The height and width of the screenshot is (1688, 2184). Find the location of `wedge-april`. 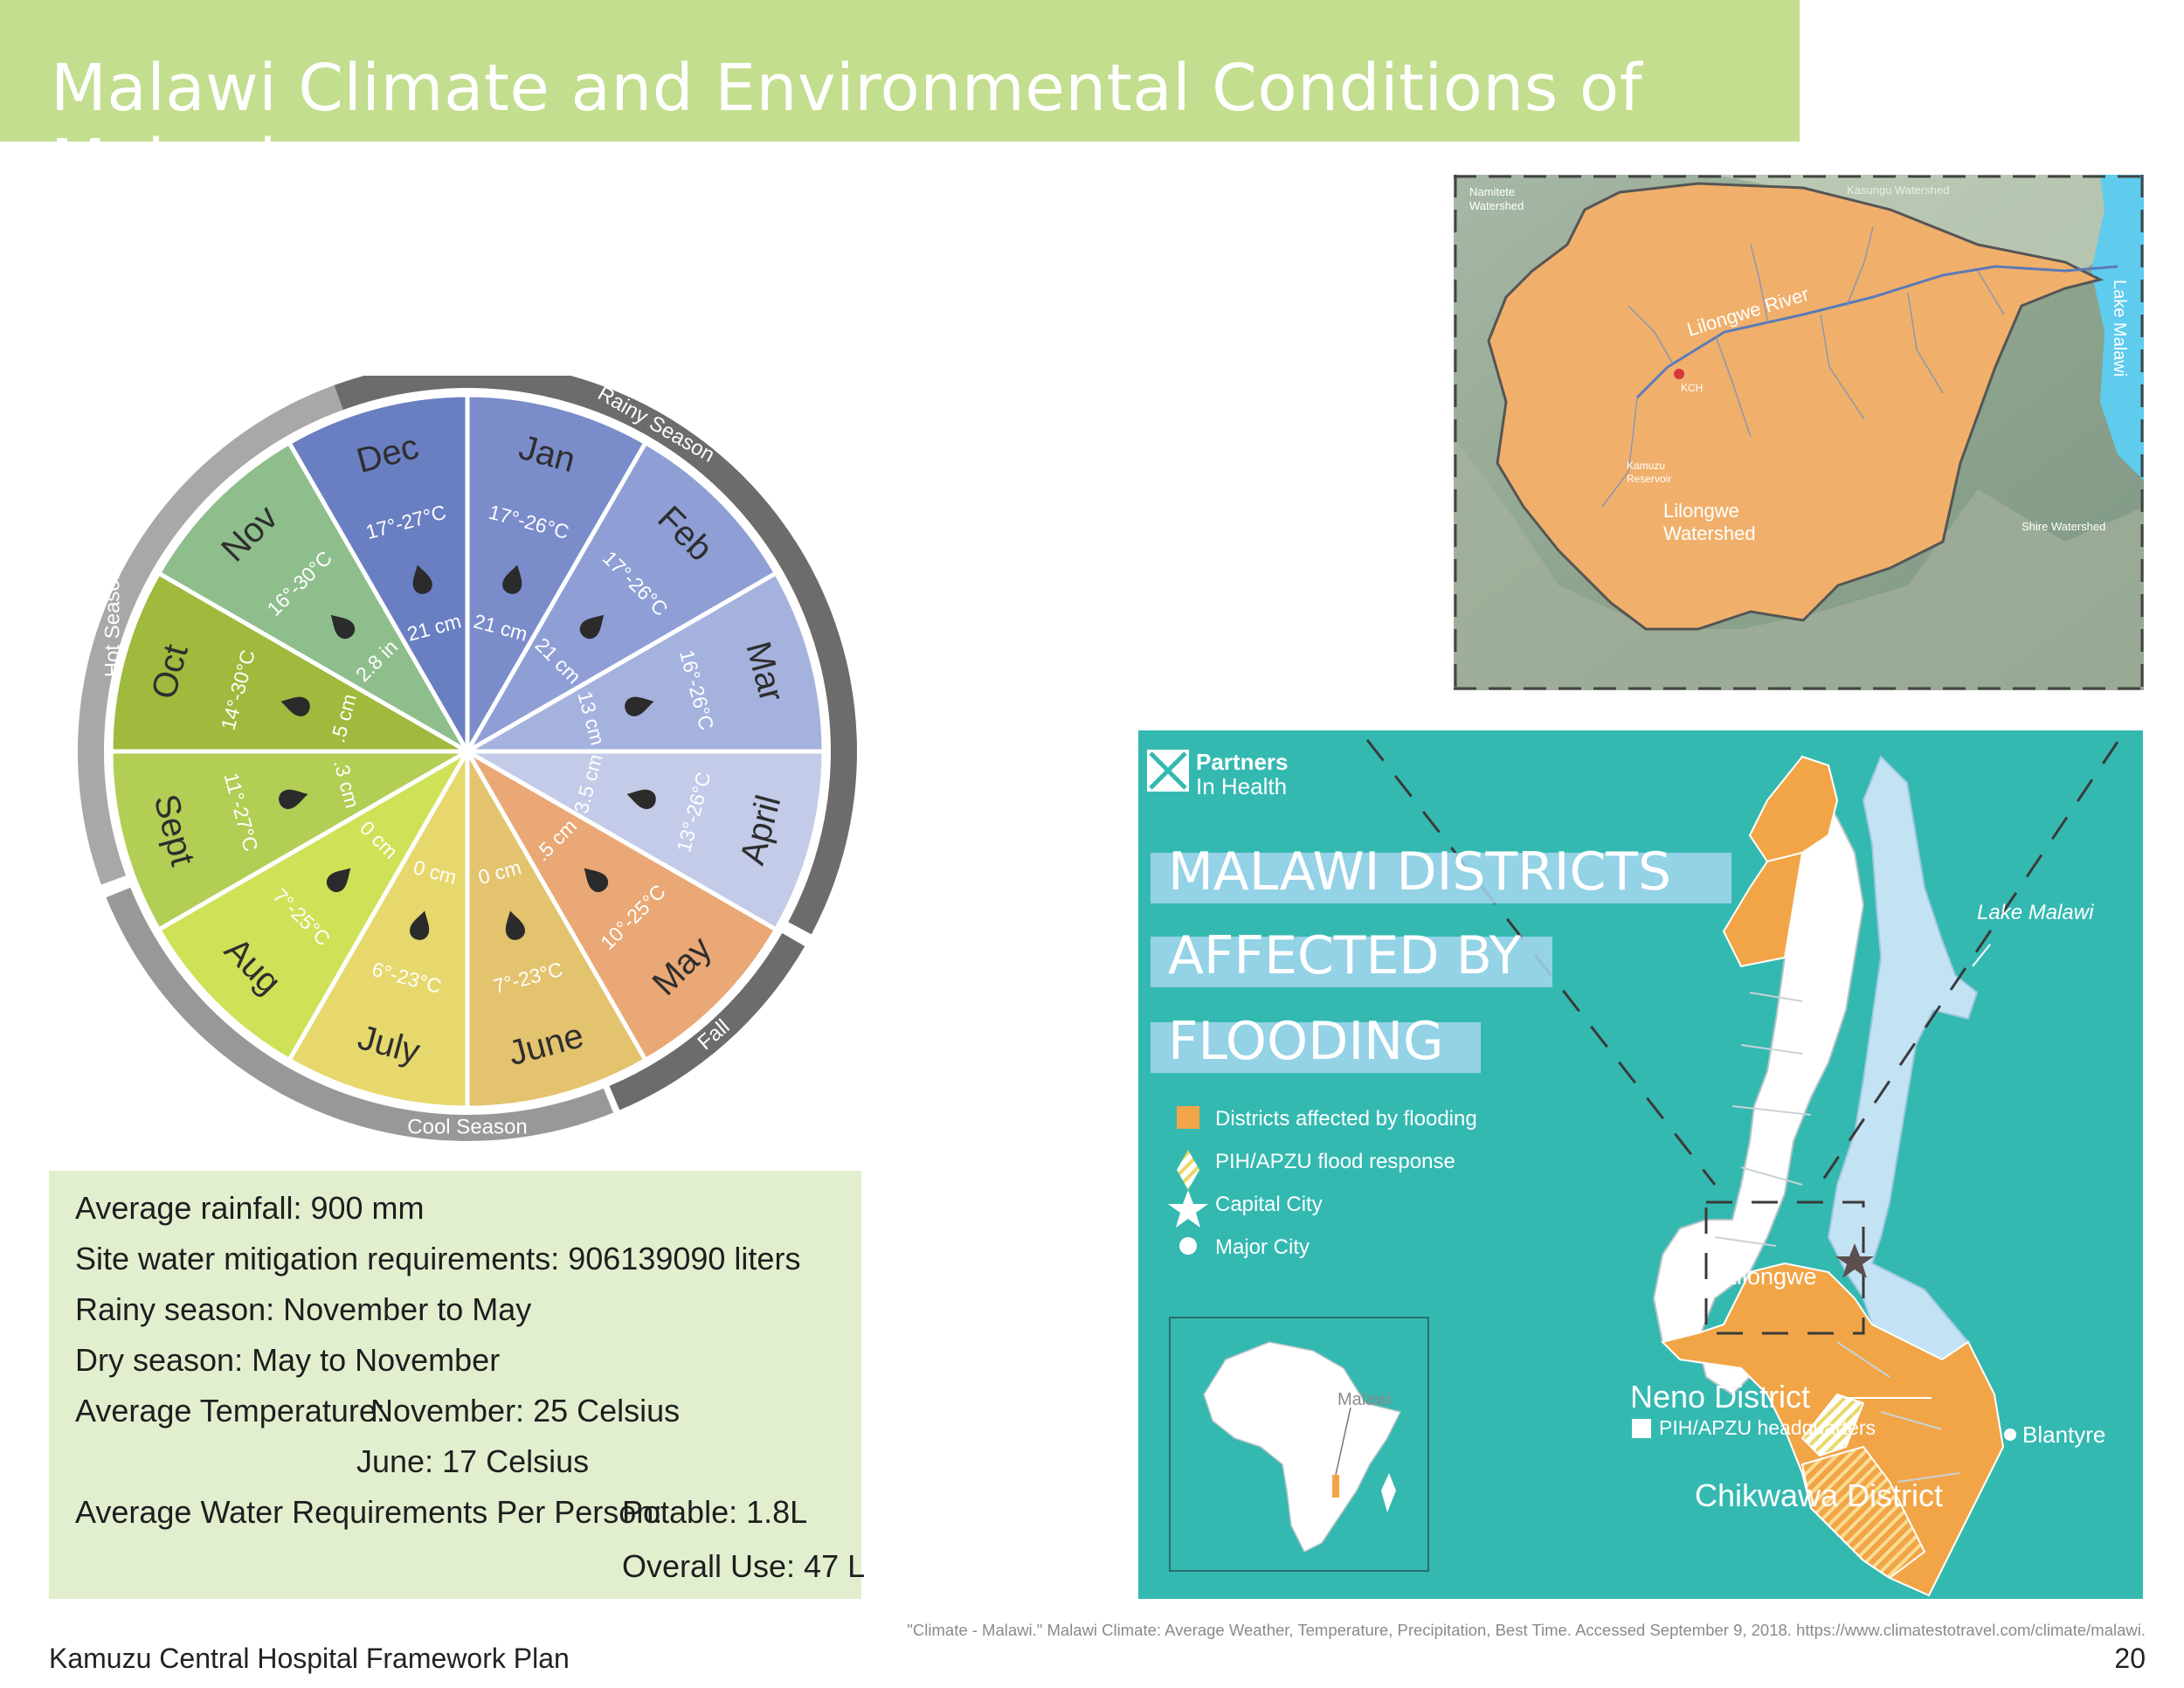

wedge-april is located at coordinates (642, 841).